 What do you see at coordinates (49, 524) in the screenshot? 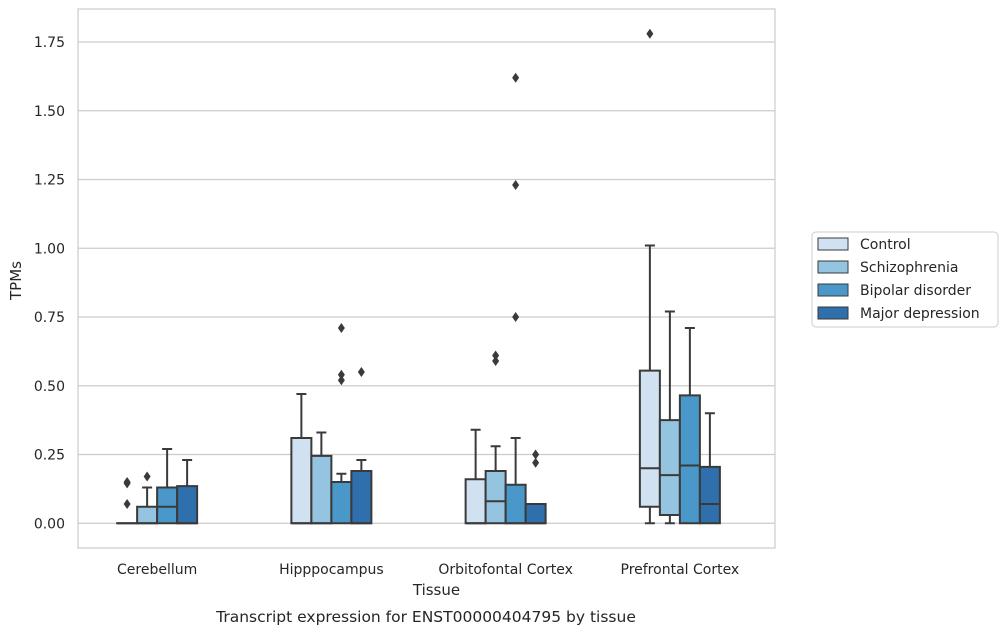
I see `y-tick-label: 0.00` at bounding box center [49, 524].